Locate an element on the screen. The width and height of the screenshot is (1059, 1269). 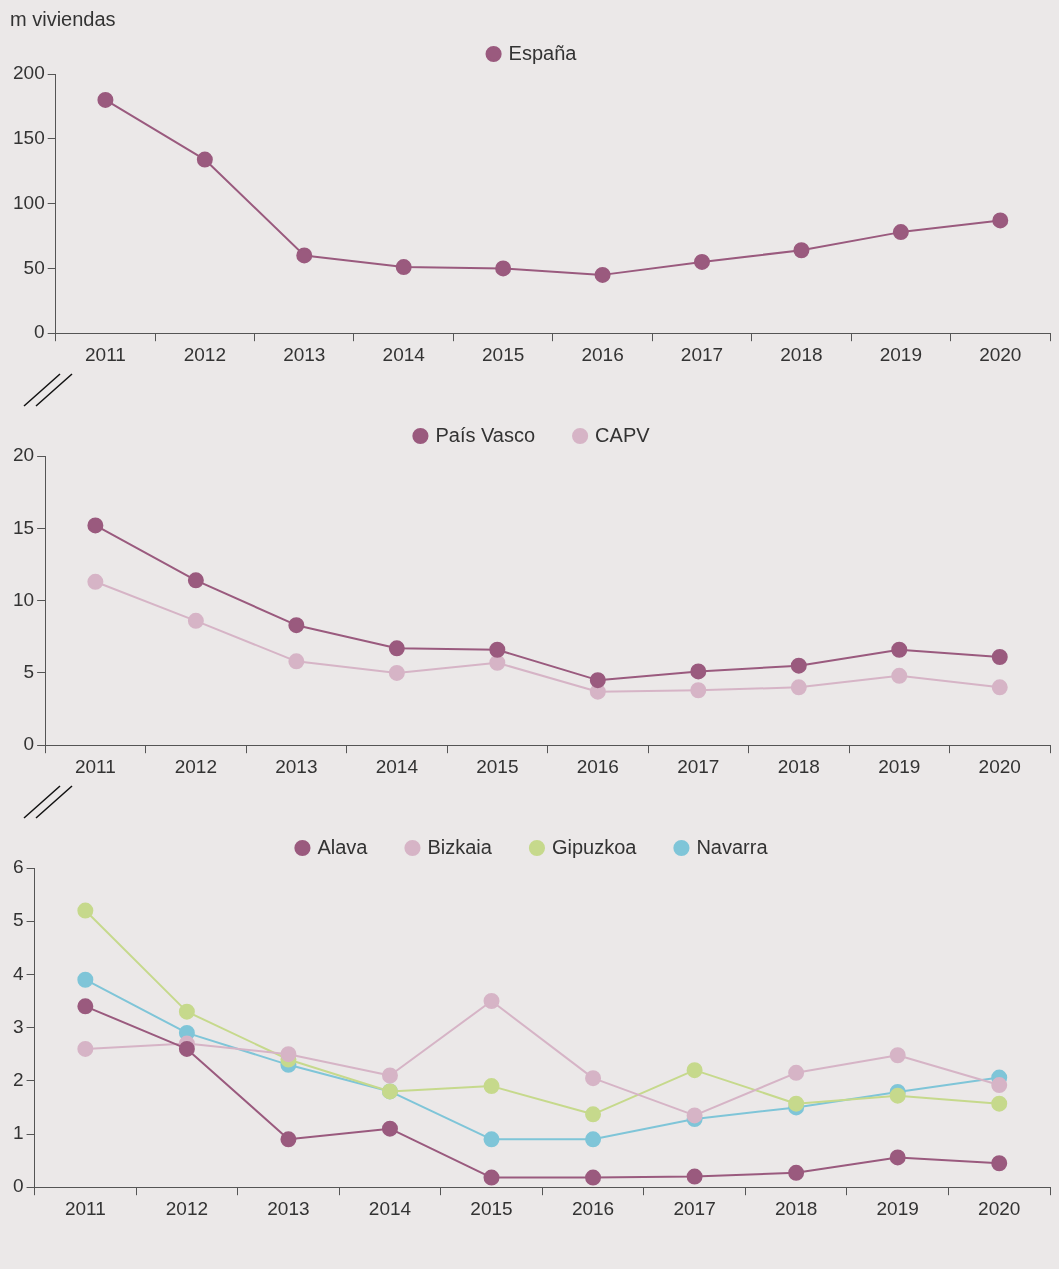
y-tick-label: 100 is located at coordinates (29, 202).